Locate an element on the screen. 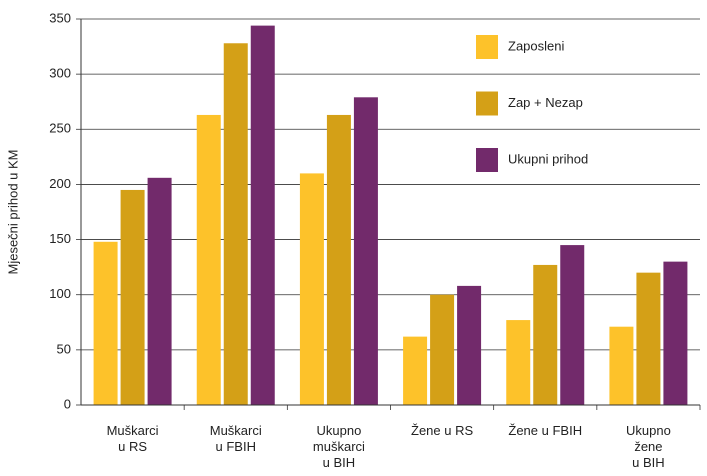  legend-label: Zaposleni is located at coordinates (536, 45).